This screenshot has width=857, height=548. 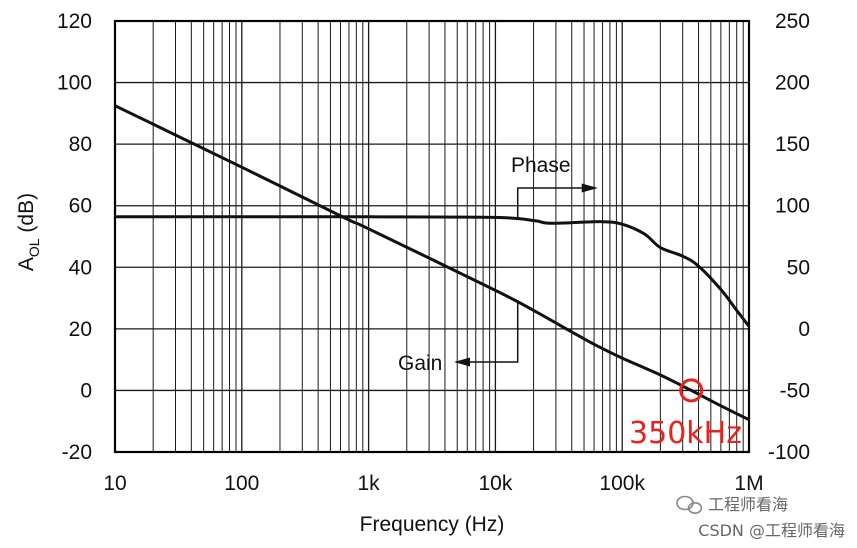 I want to click on y-left-tick-label: 0, so click(x=86, y=390).